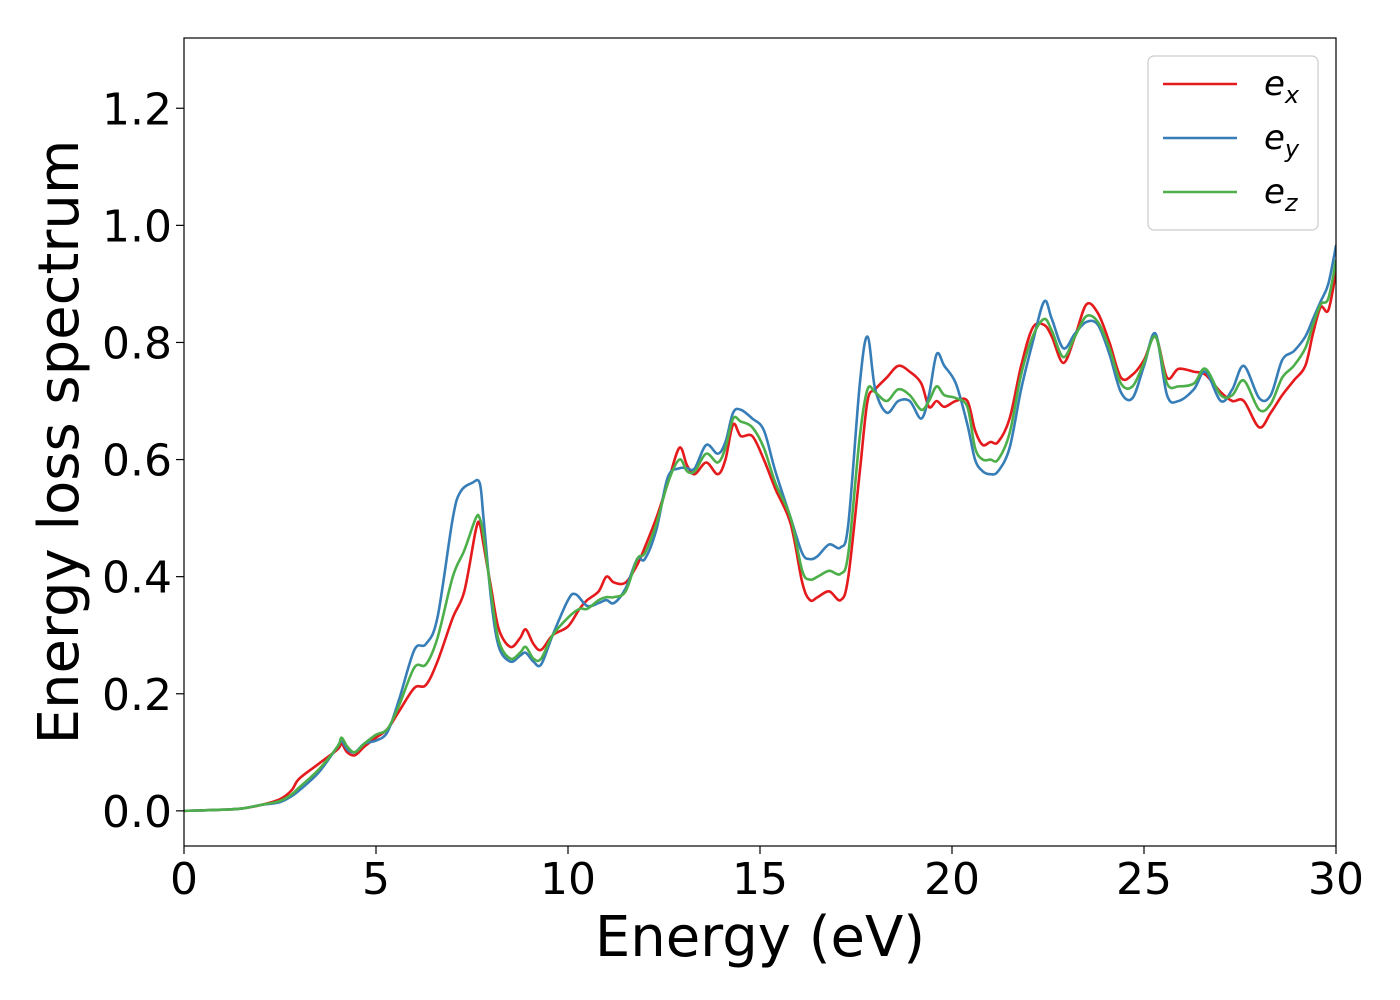  I want to click on x-axis: 0 5 10 15 20 25 30, so click(767, 875).